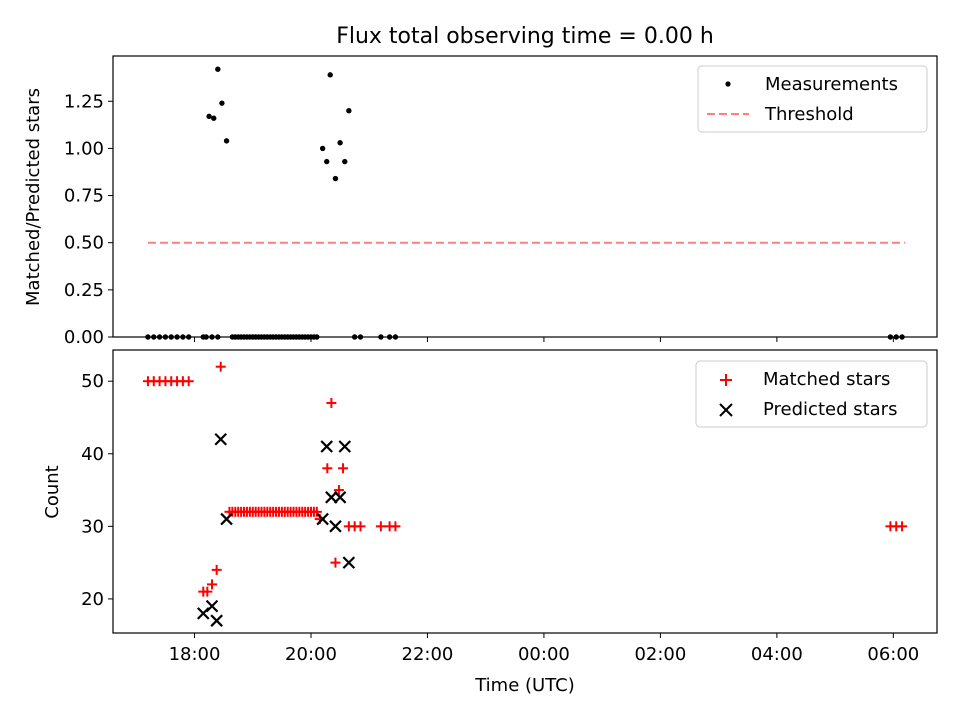 The width and height of the screenshot is (960, 720). What do you see at coordinates (826, 379) in the screenshot?
I see `legend-matched-label: Matched stars` at bounding box center [826, 379].